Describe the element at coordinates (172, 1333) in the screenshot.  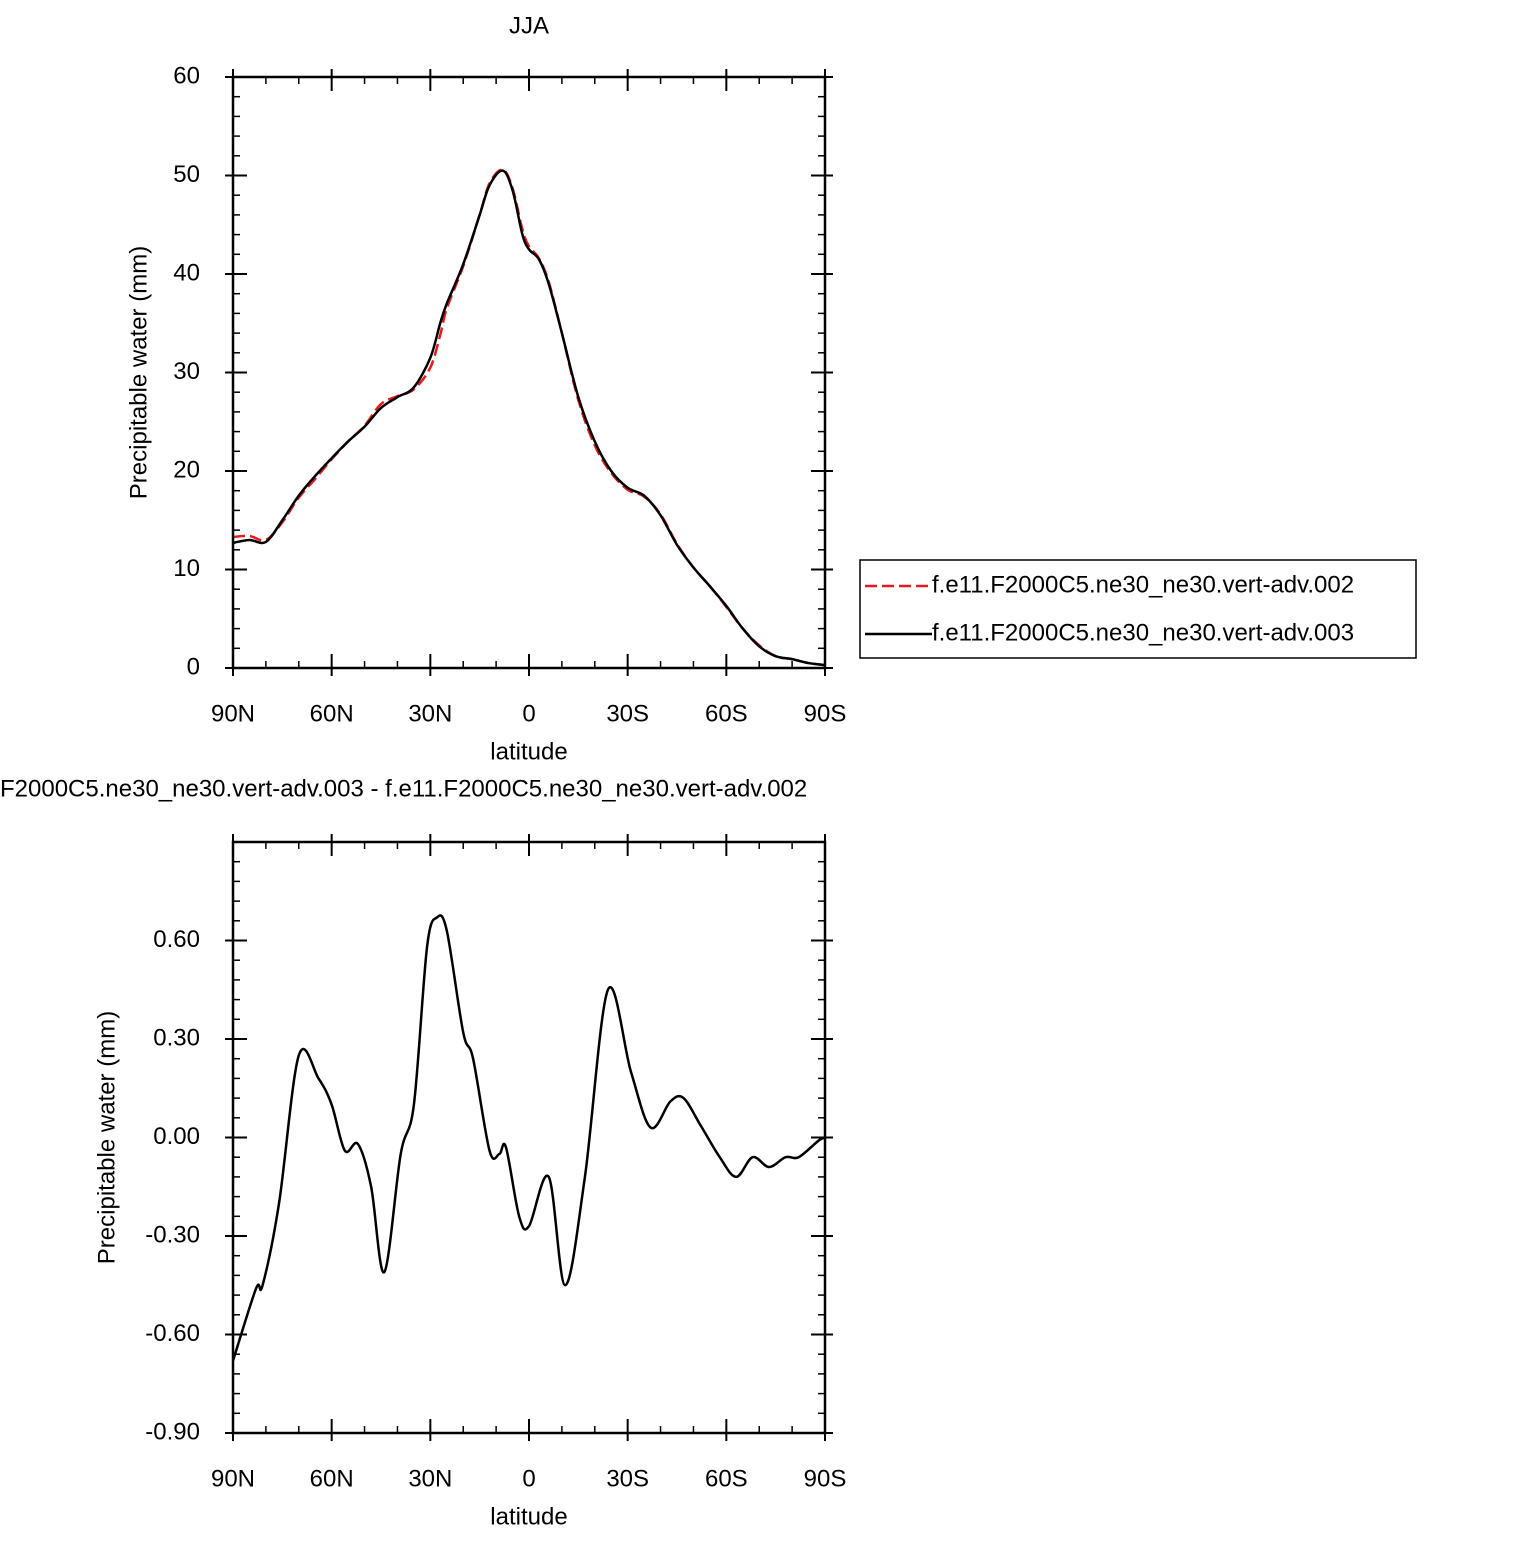
I see `y-tick-label: -0.60` at that location.